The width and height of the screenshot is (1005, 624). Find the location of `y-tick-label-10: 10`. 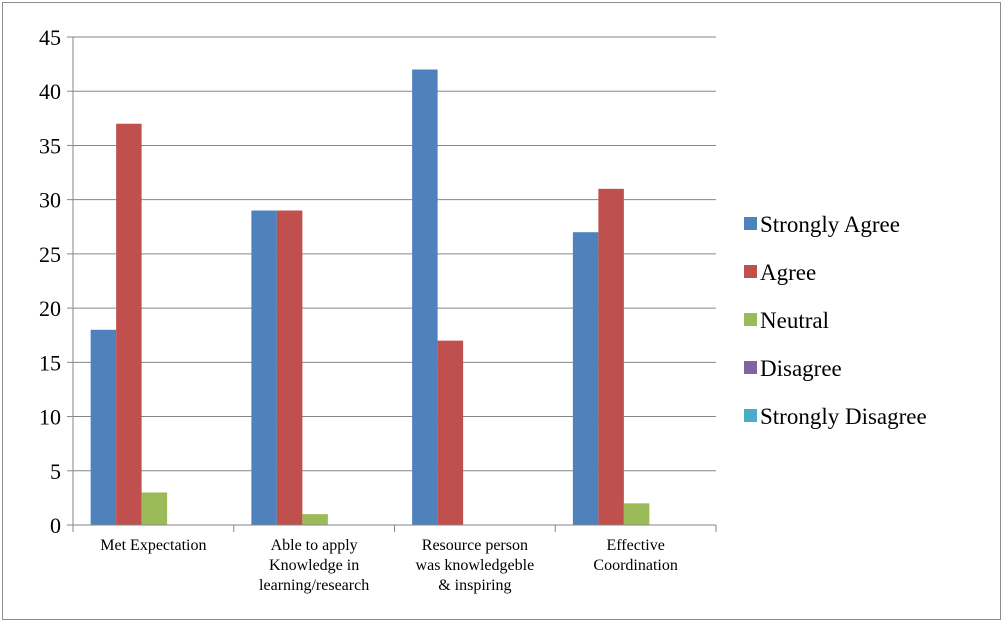

y-tick-label-10: 10 is located at coordinates (50, 417).